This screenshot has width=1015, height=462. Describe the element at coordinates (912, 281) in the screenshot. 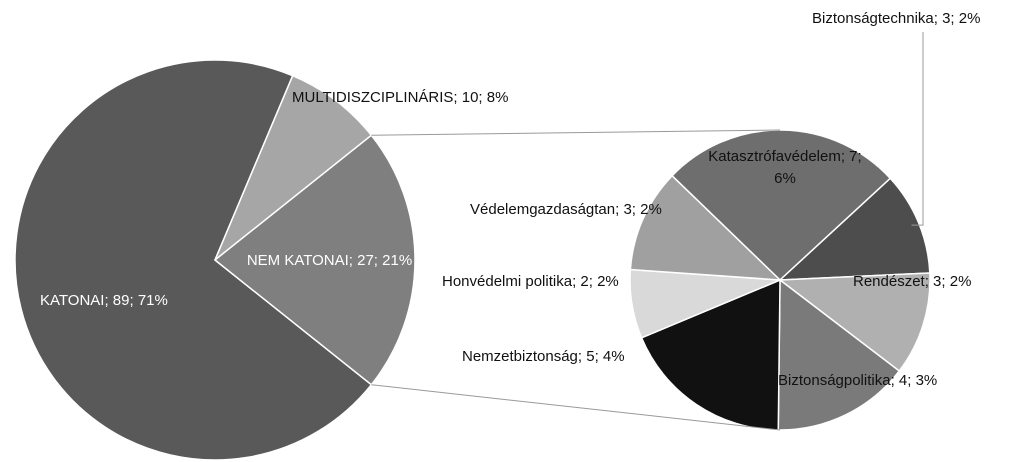

I see `data-label: Rendészet; 3; 2%` at that location.